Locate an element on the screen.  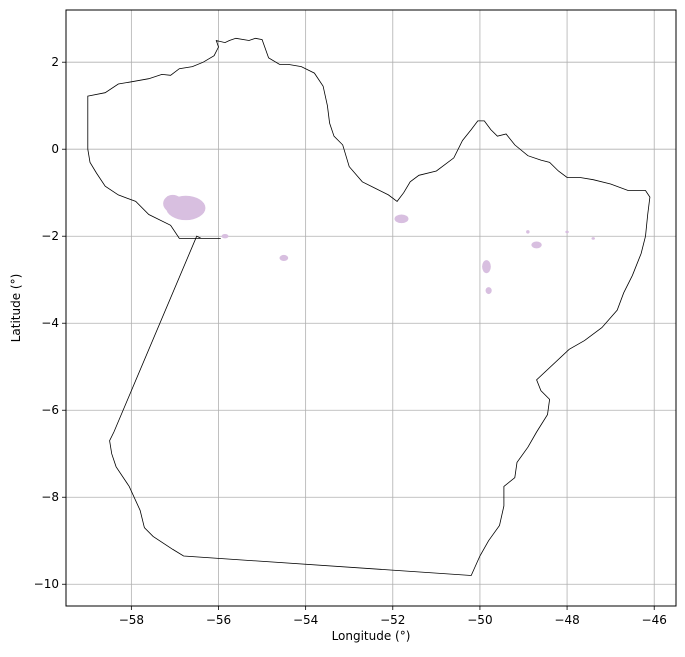
x-tick-label: −54 is located at coordinates (305, 620).